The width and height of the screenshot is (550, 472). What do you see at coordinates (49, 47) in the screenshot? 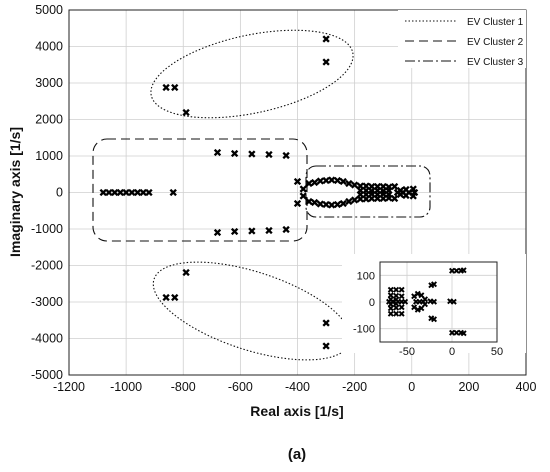
I see `y-tick-label: 4000` at bounding box center [49, 47].